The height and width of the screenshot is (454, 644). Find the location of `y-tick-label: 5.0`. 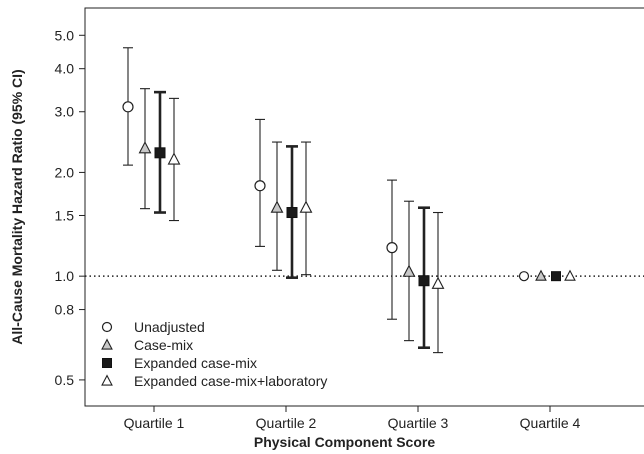

y-tick-label: 5.0 is located at coordinates (65, 35).